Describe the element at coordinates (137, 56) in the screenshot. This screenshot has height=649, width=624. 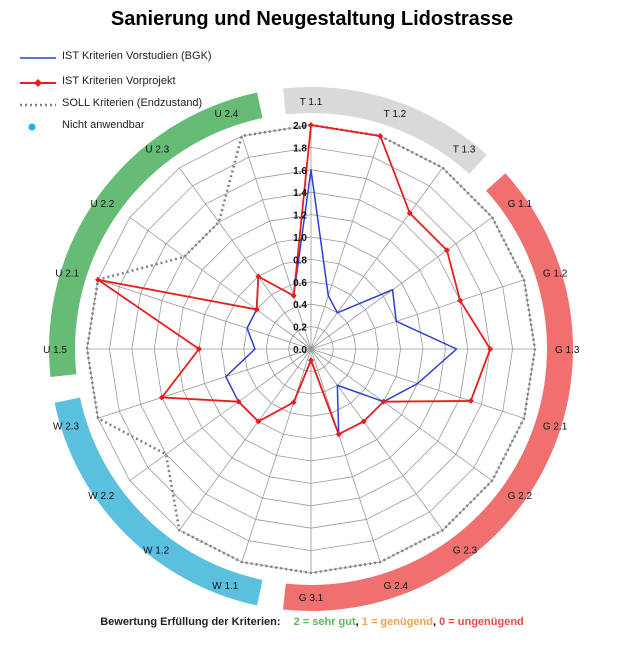
I see `legend-label-vorstudien: IST Kriterien Vorstudien (BGK)` at that location.